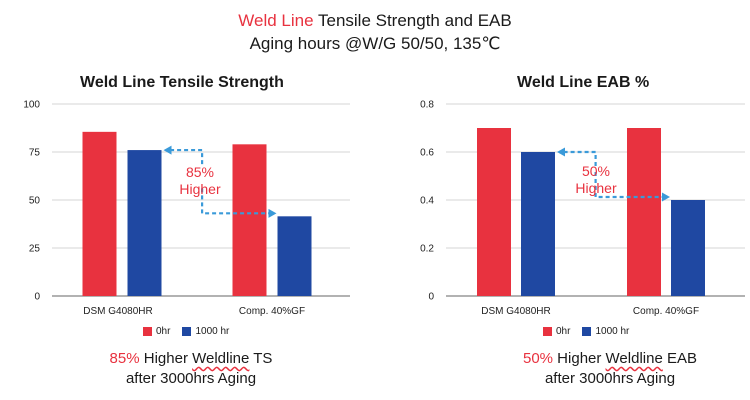  Describe the element at coordinates (124, 358) in the screenshot. I see `caption-pct: 85%` at that location.